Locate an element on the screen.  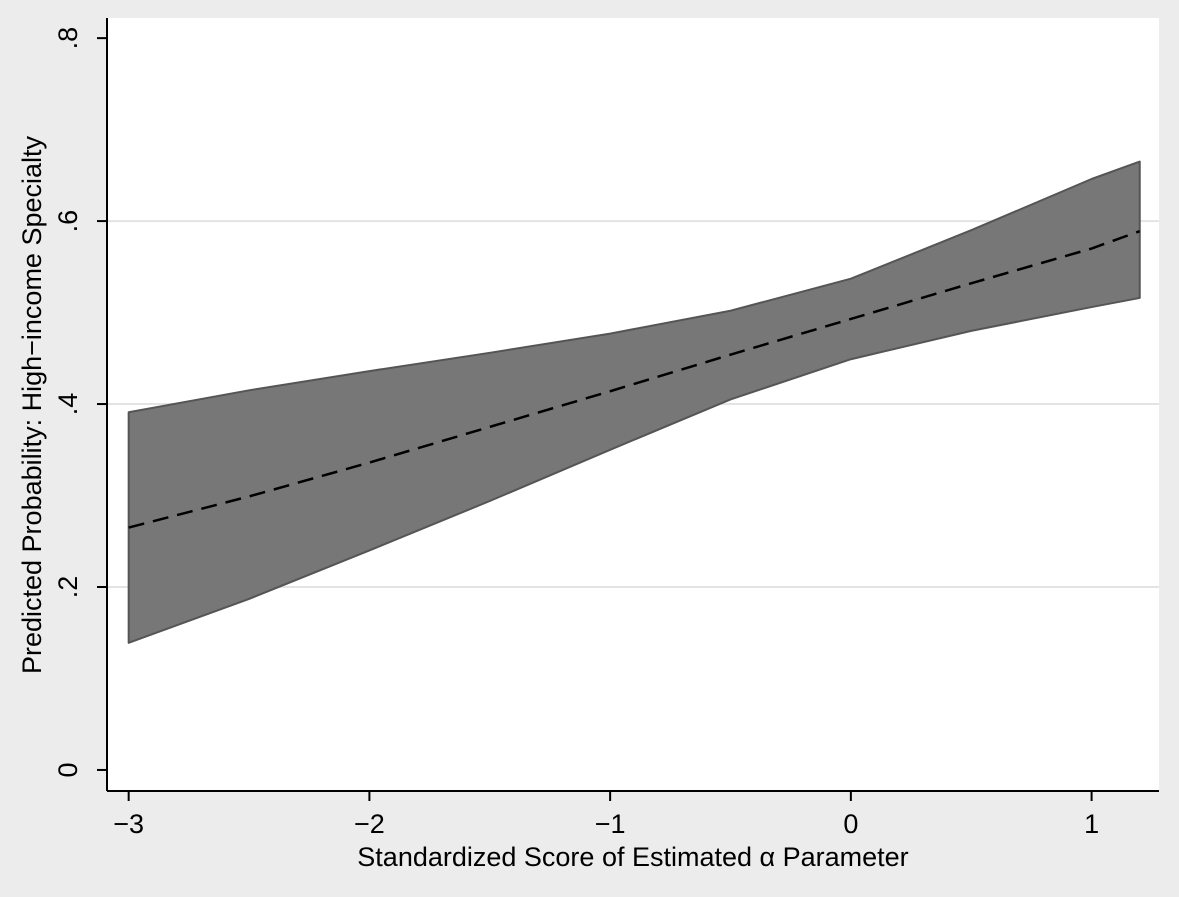
x-tick-label-3: 0 is located at coordinates (850, 824).